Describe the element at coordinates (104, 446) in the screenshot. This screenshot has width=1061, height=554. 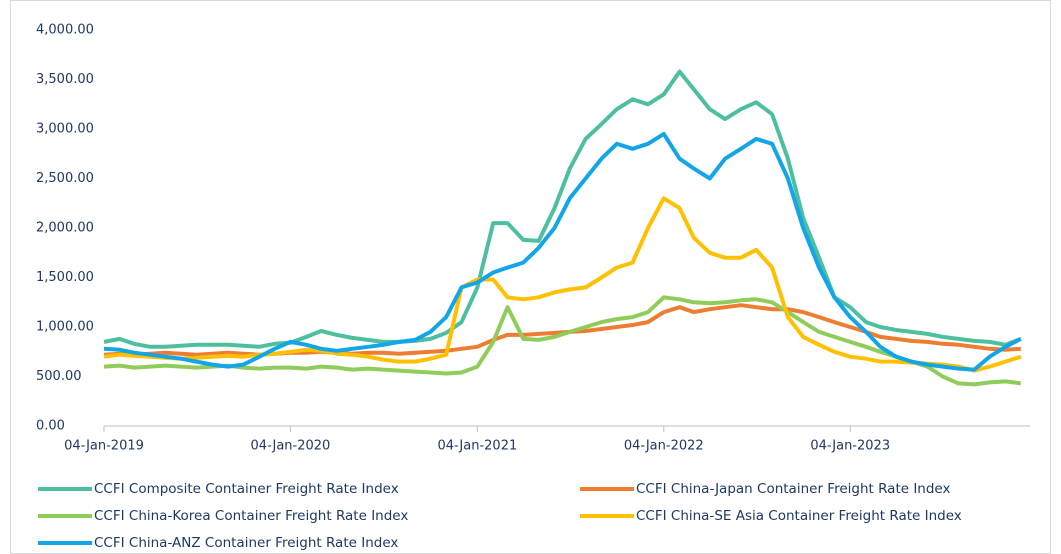
I see `x-tick-label: 04-Jan-2019` at that location.